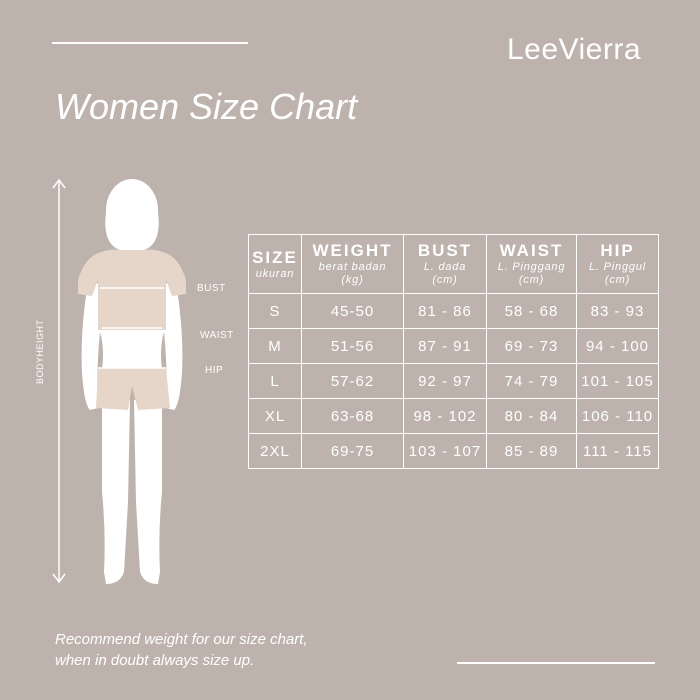 The image size is (700, 700). What do you see at coordinates (445, 381) in the screenshot?
I see `bust-cell: 92 - 97` at bounding box center [445, 381].